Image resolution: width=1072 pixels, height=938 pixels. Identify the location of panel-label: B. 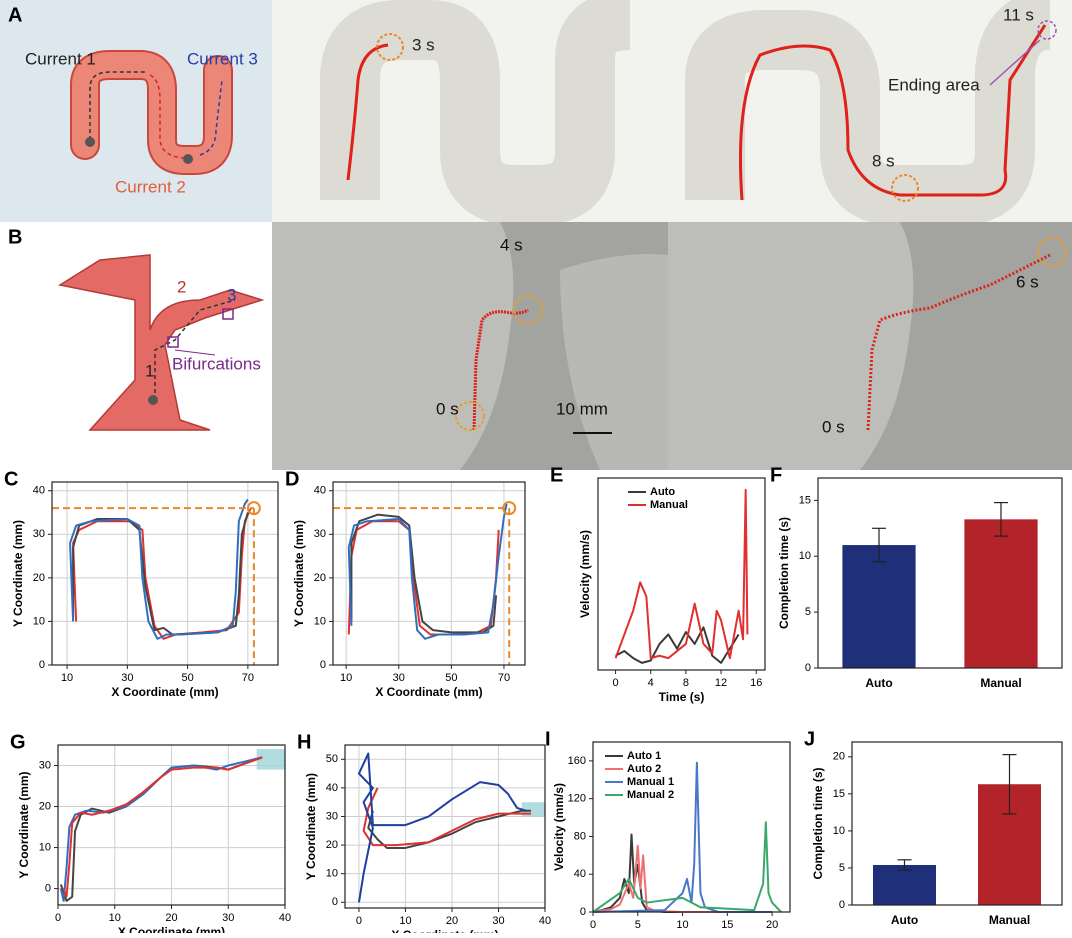
(15, 237).